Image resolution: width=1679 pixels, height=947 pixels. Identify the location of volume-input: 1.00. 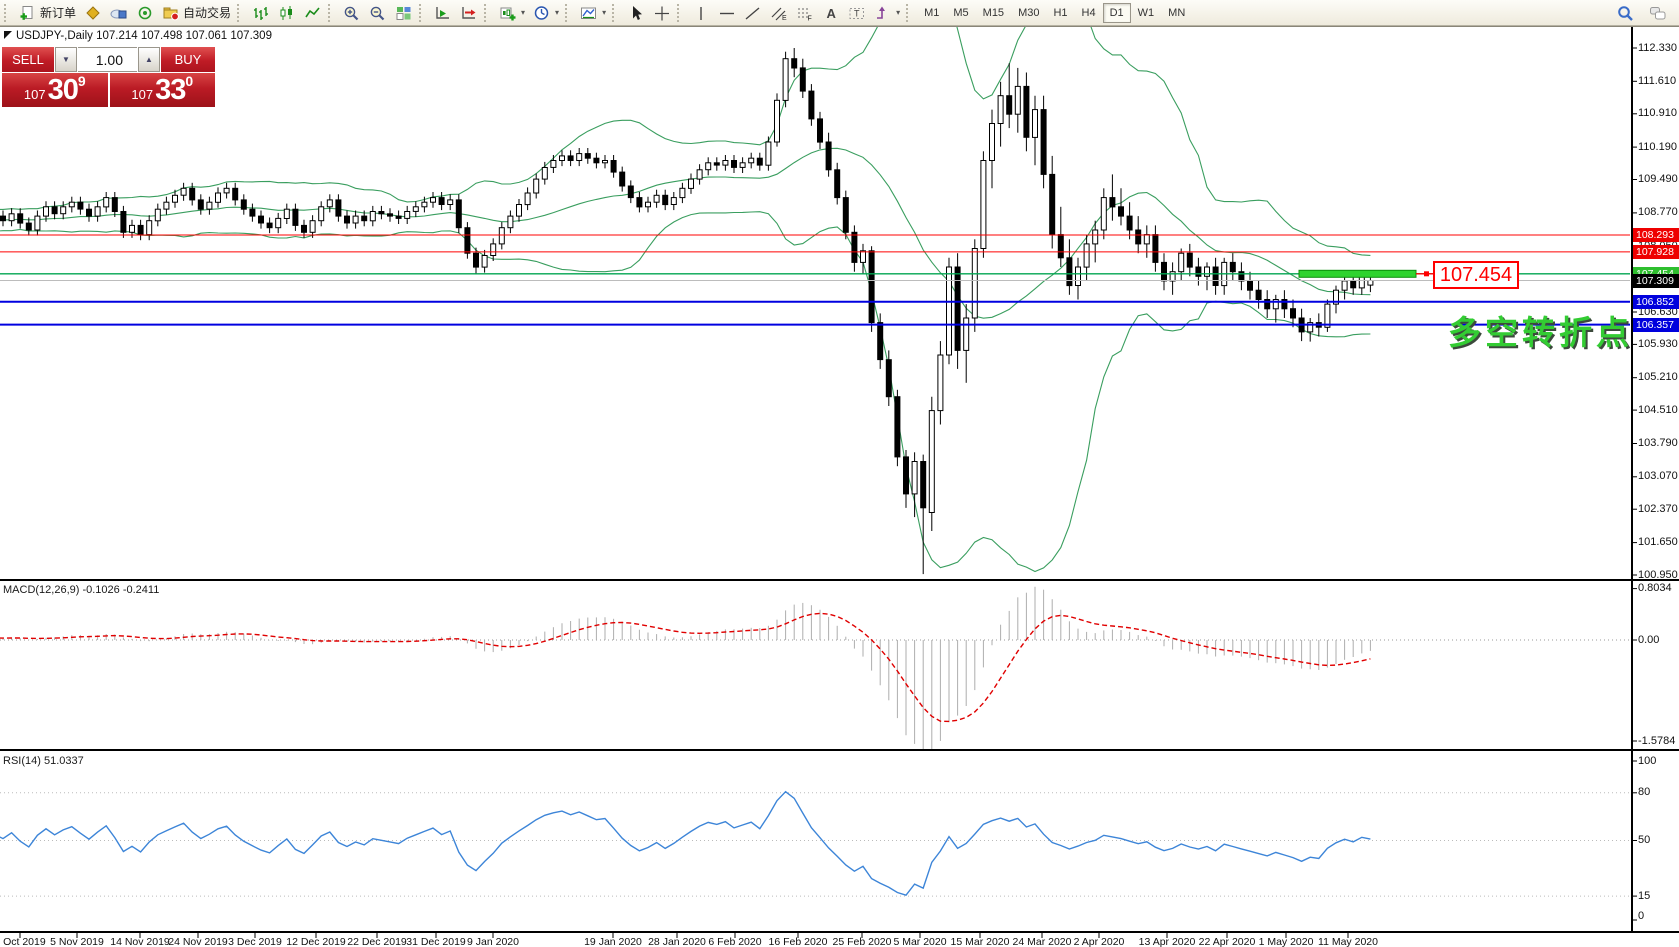
(107, 59).